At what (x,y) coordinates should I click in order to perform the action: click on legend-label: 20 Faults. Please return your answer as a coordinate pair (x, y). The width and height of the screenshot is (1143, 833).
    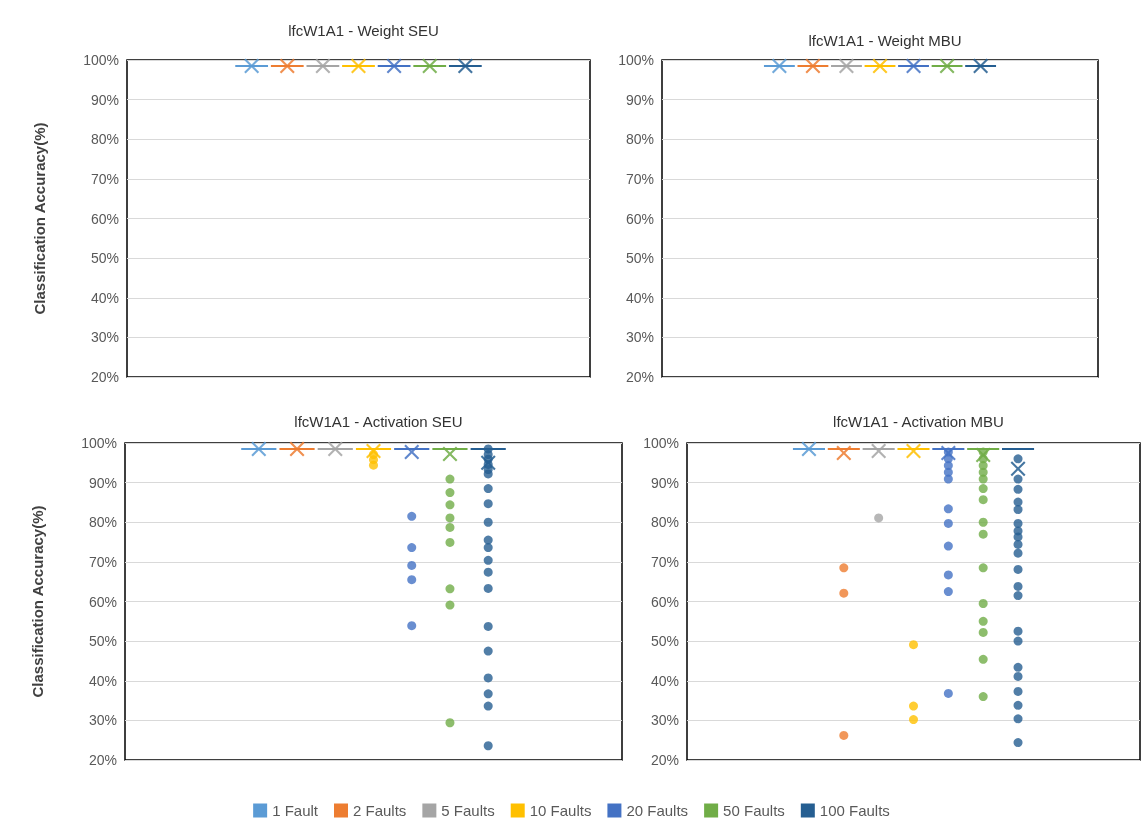
    Looking at the image, I should click on (657, 810).